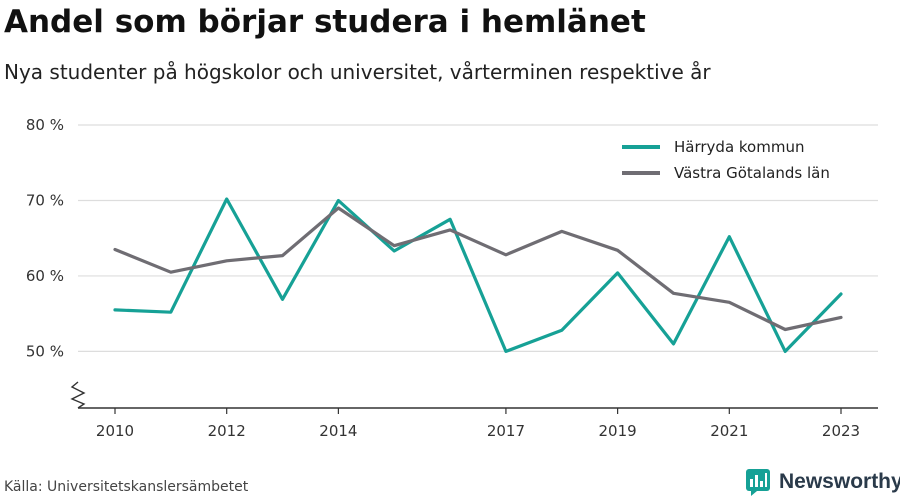  What do you see at coordinates (45, 351) in the screenshot?
I see `y-tick-label: 50 %` at bounding box center [45, 351].